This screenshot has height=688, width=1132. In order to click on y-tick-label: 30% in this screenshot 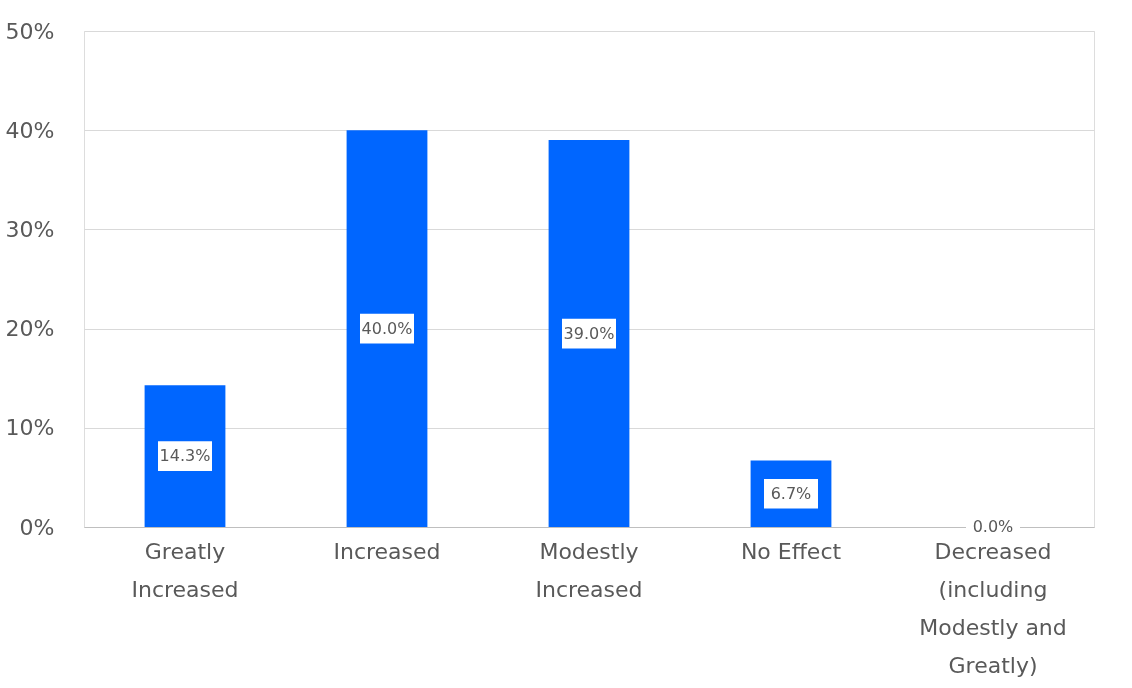, I will do `click(30, 229)`.